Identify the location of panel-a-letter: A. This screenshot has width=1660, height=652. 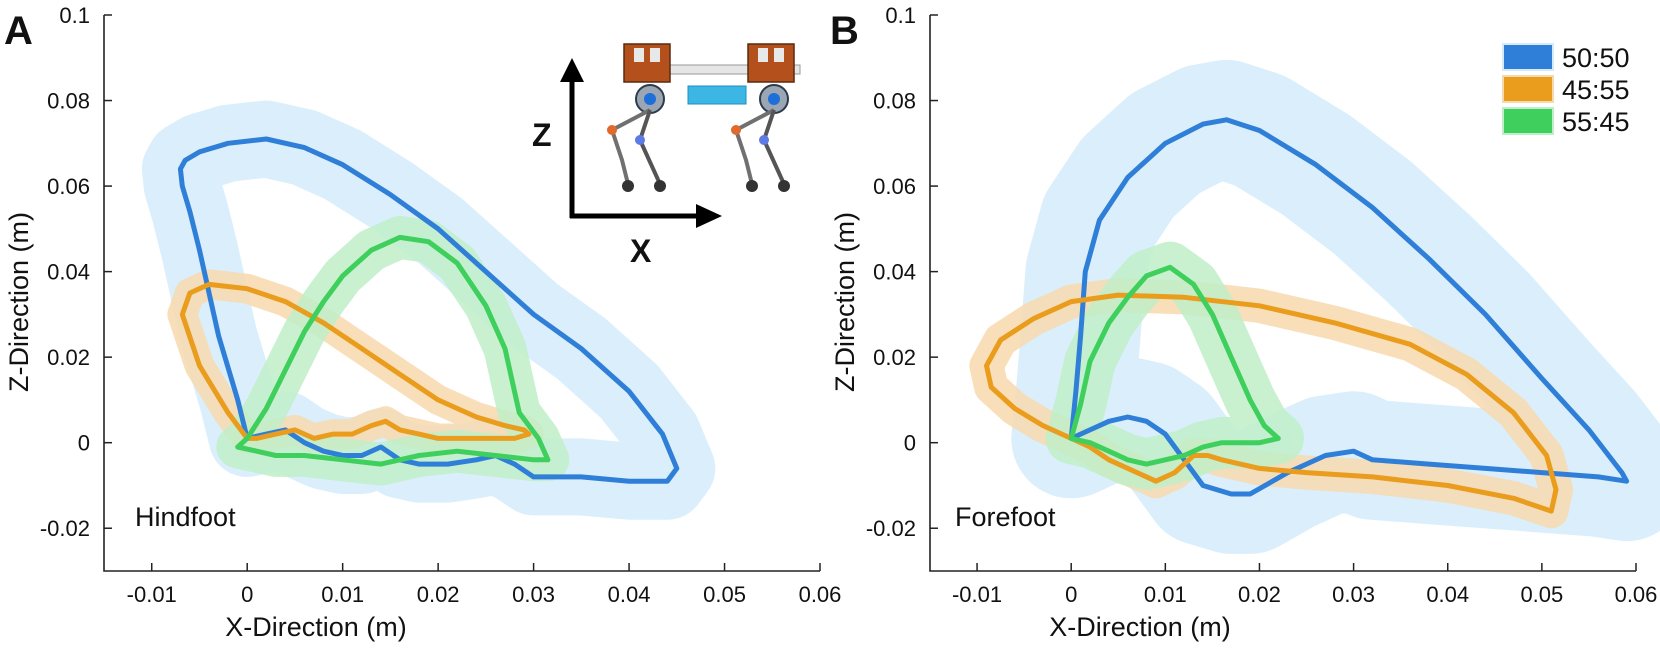
(18, 31).